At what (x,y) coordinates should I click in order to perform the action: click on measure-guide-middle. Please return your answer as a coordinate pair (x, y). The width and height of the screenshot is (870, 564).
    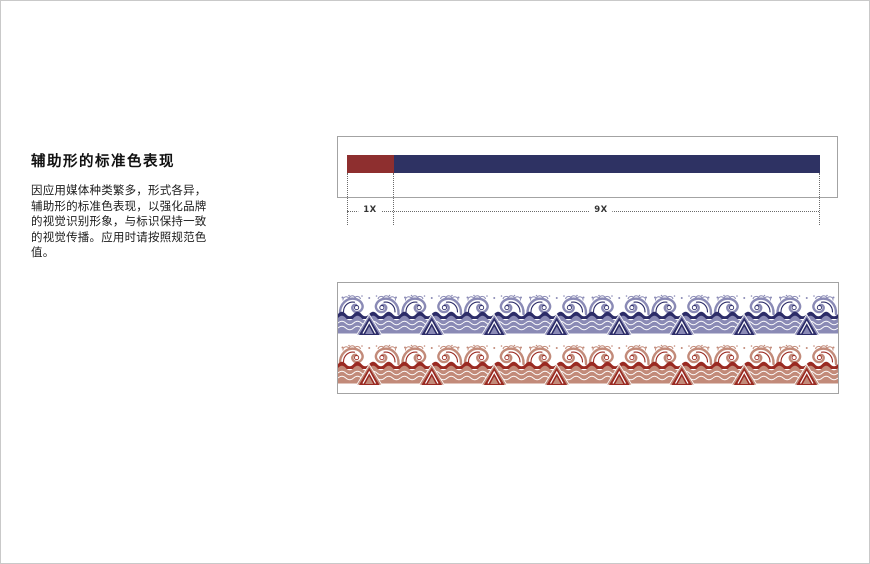
    Looking at the image, I should click on (393, 199).